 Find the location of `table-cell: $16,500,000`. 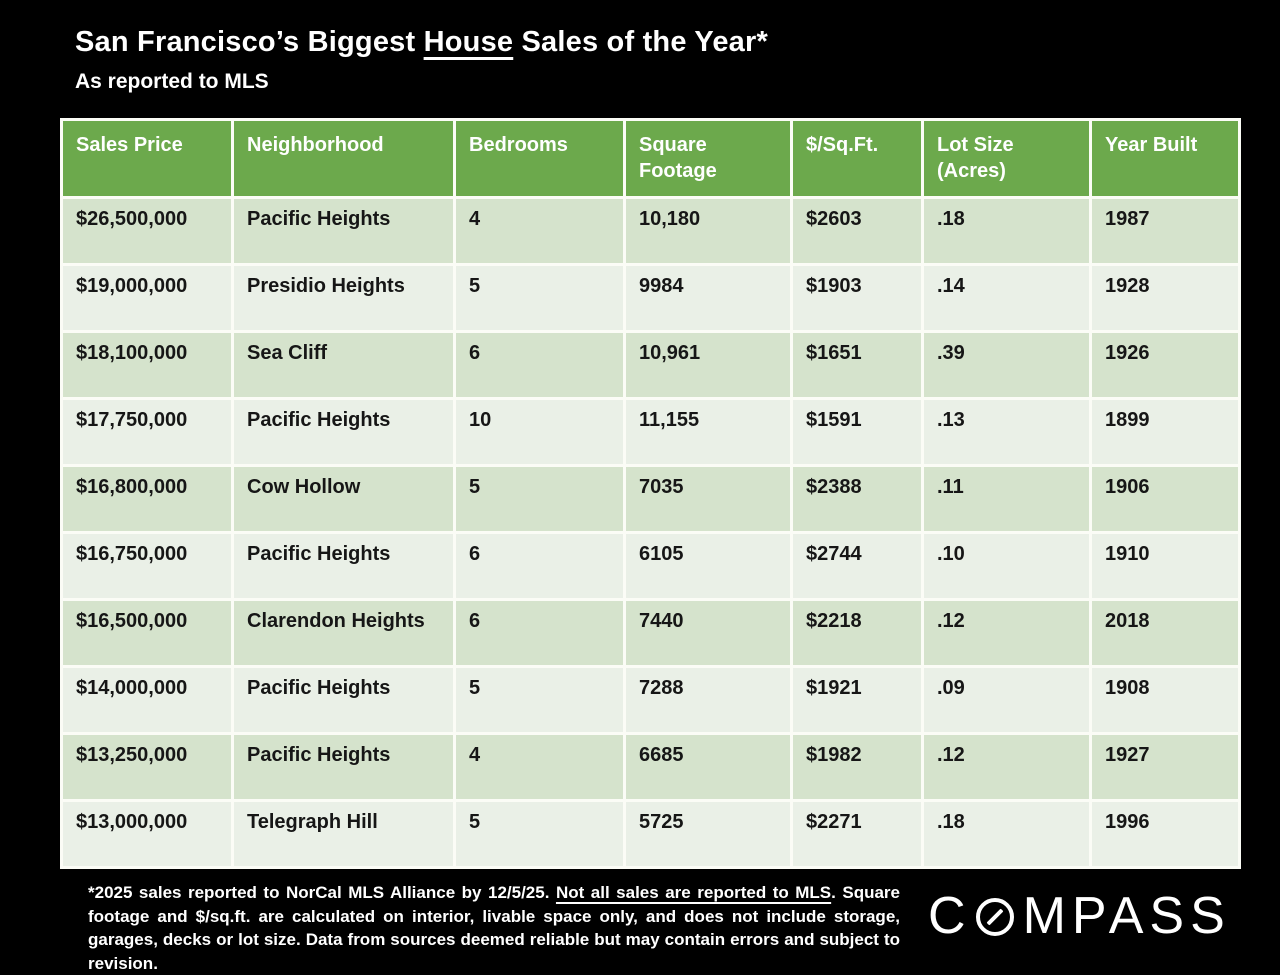

table-cell: $16,500,000 is located at coordinates (147, 633).